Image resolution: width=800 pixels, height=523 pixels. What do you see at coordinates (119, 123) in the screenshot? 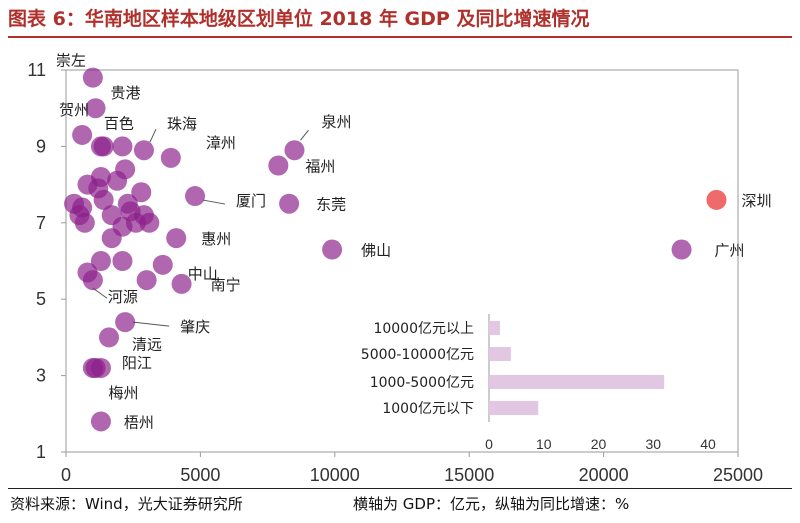
I see `point-label: 百色` at bounding box center [119, 123].